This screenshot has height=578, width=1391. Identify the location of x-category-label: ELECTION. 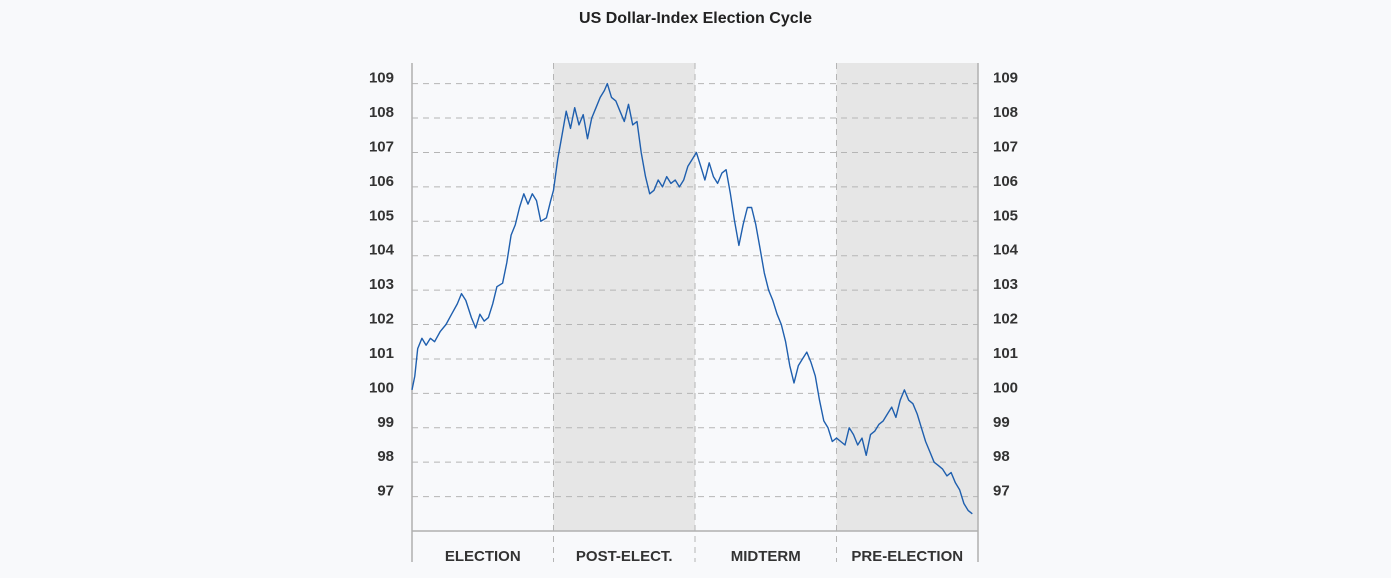
(483, 556).